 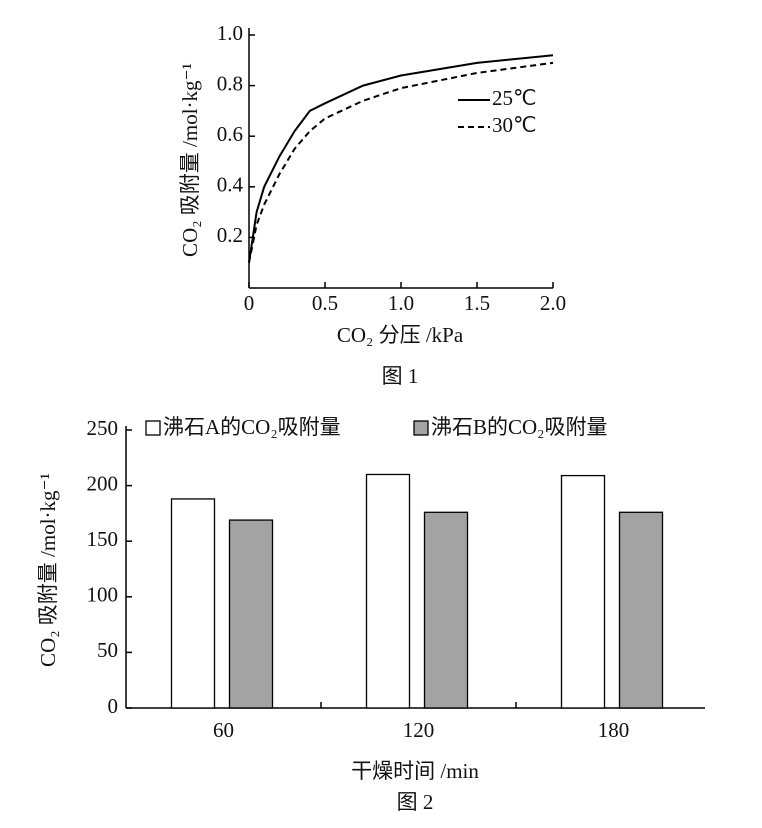 I want to click on y-tick-label: 200, so click(x=103, y=483).